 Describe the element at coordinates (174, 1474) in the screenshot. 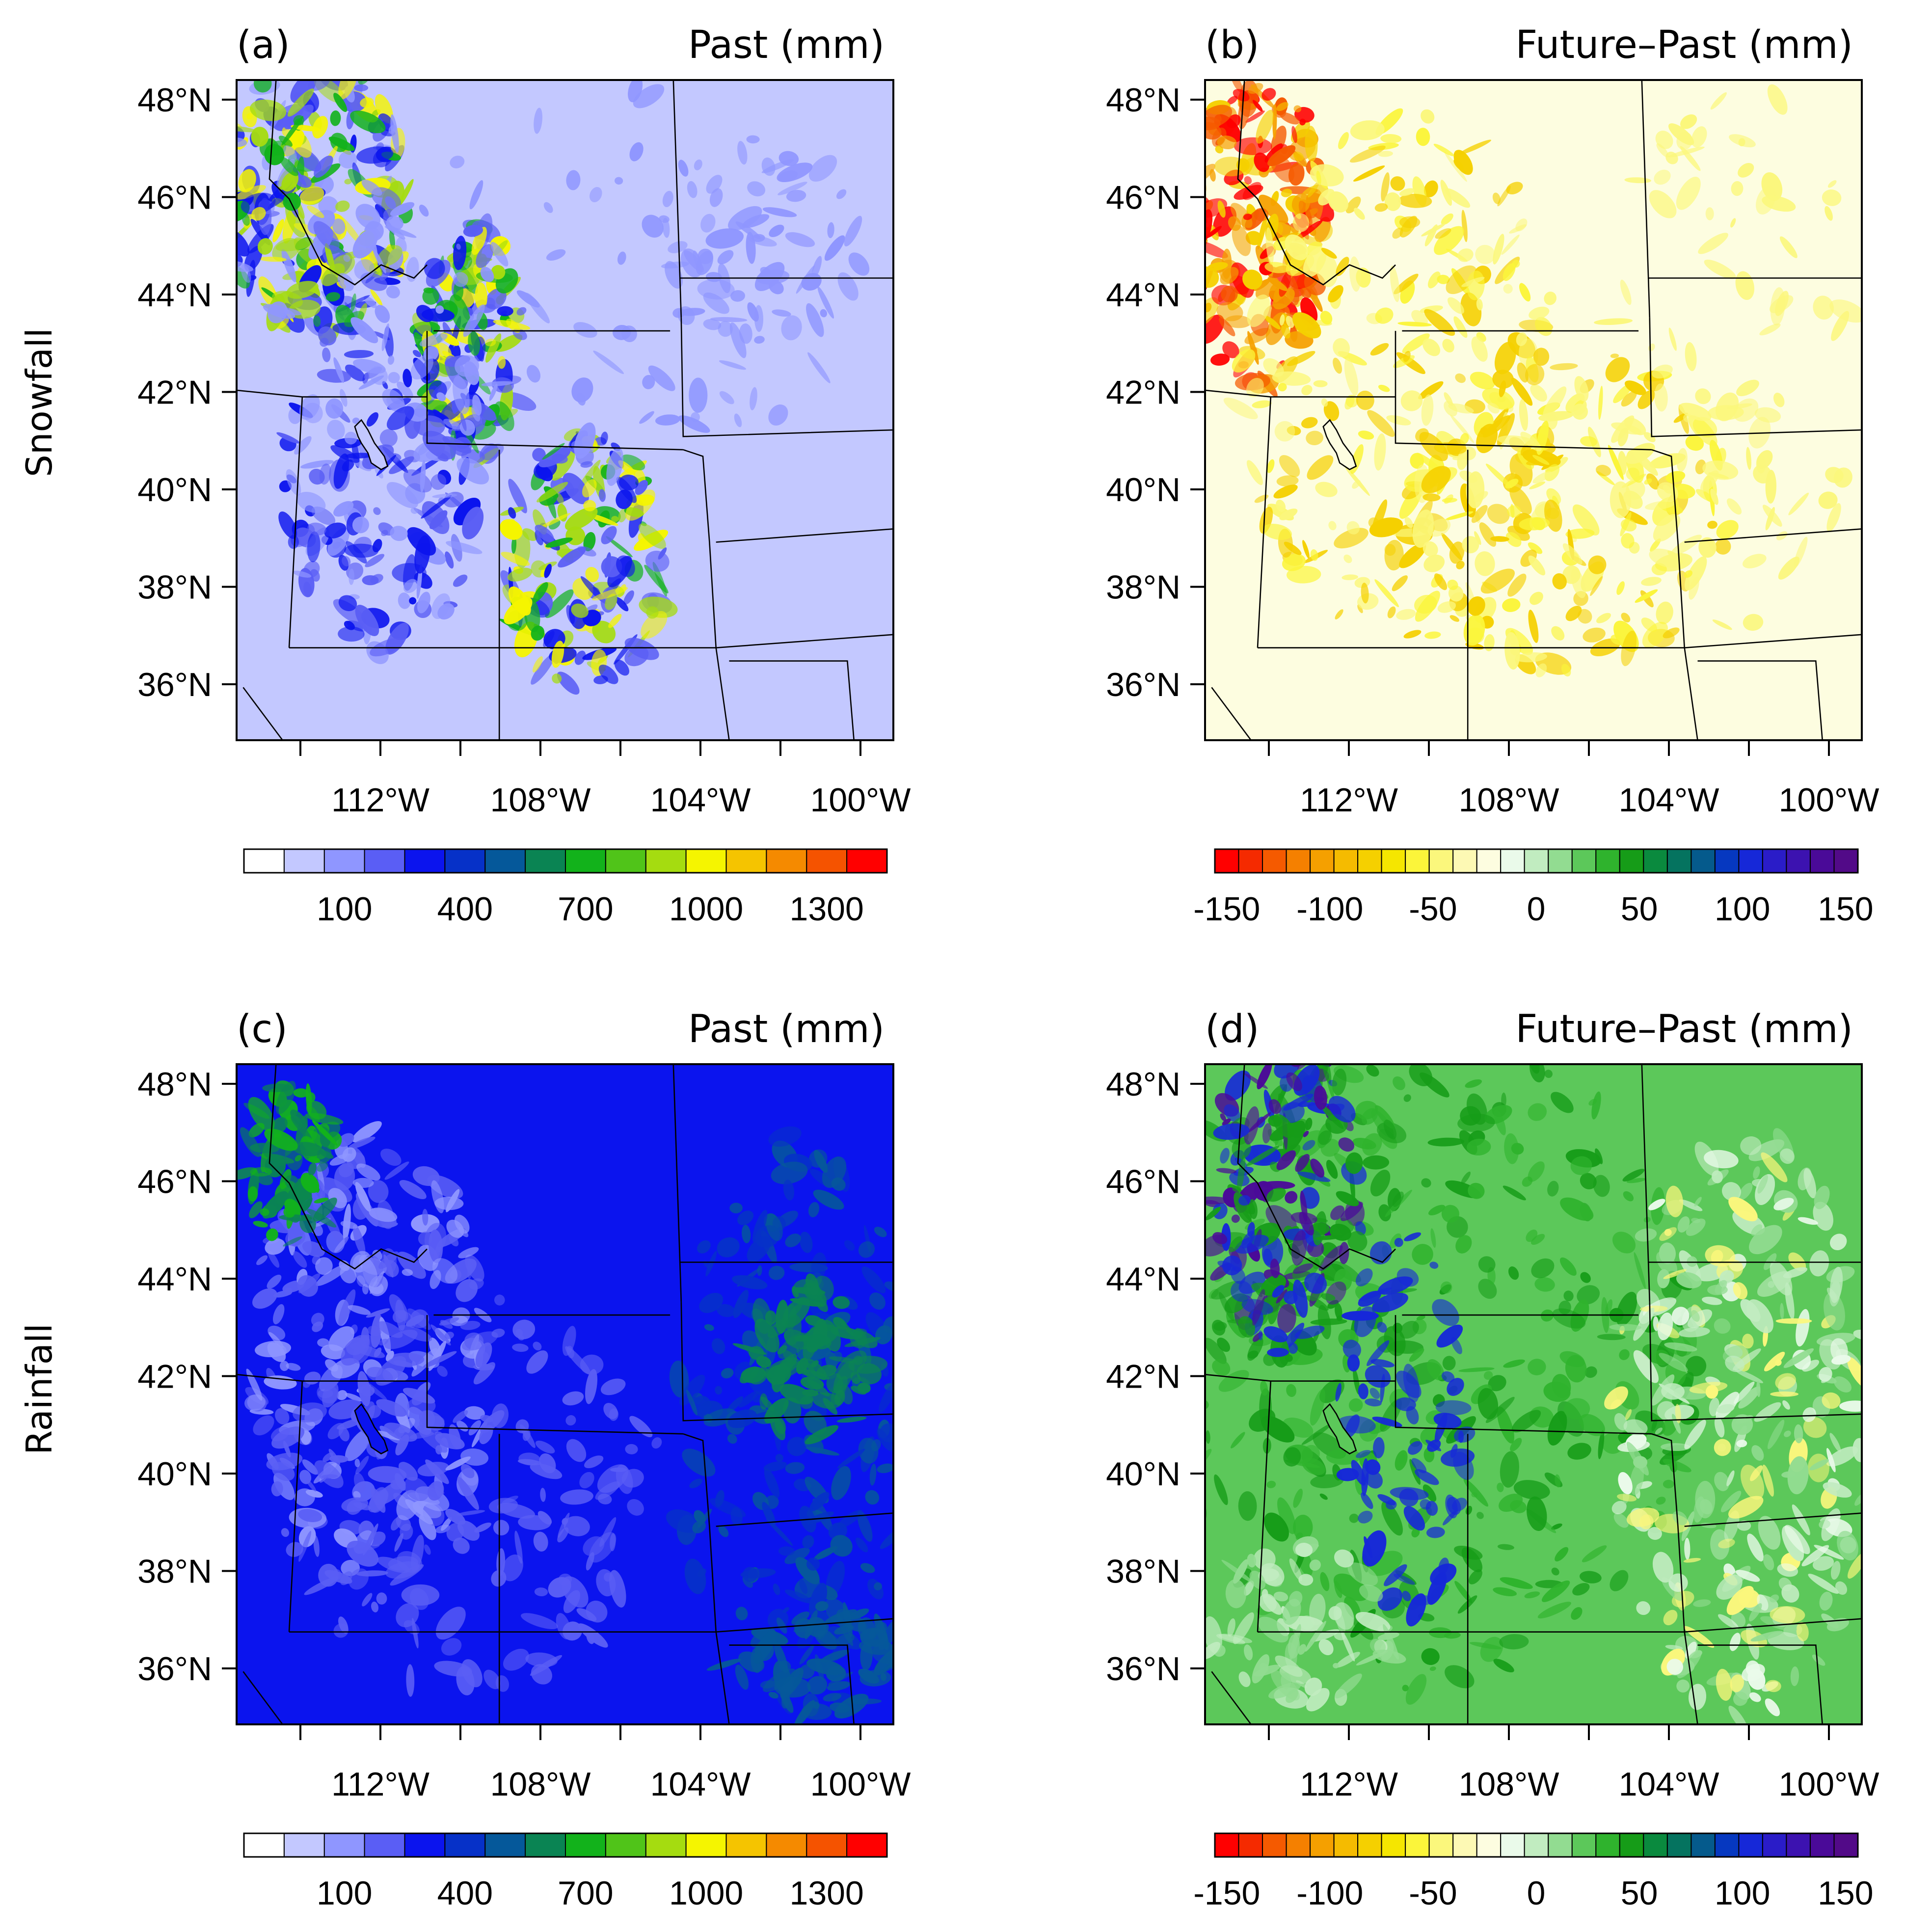

I see `lat-tick-label: 40°N` at that location.